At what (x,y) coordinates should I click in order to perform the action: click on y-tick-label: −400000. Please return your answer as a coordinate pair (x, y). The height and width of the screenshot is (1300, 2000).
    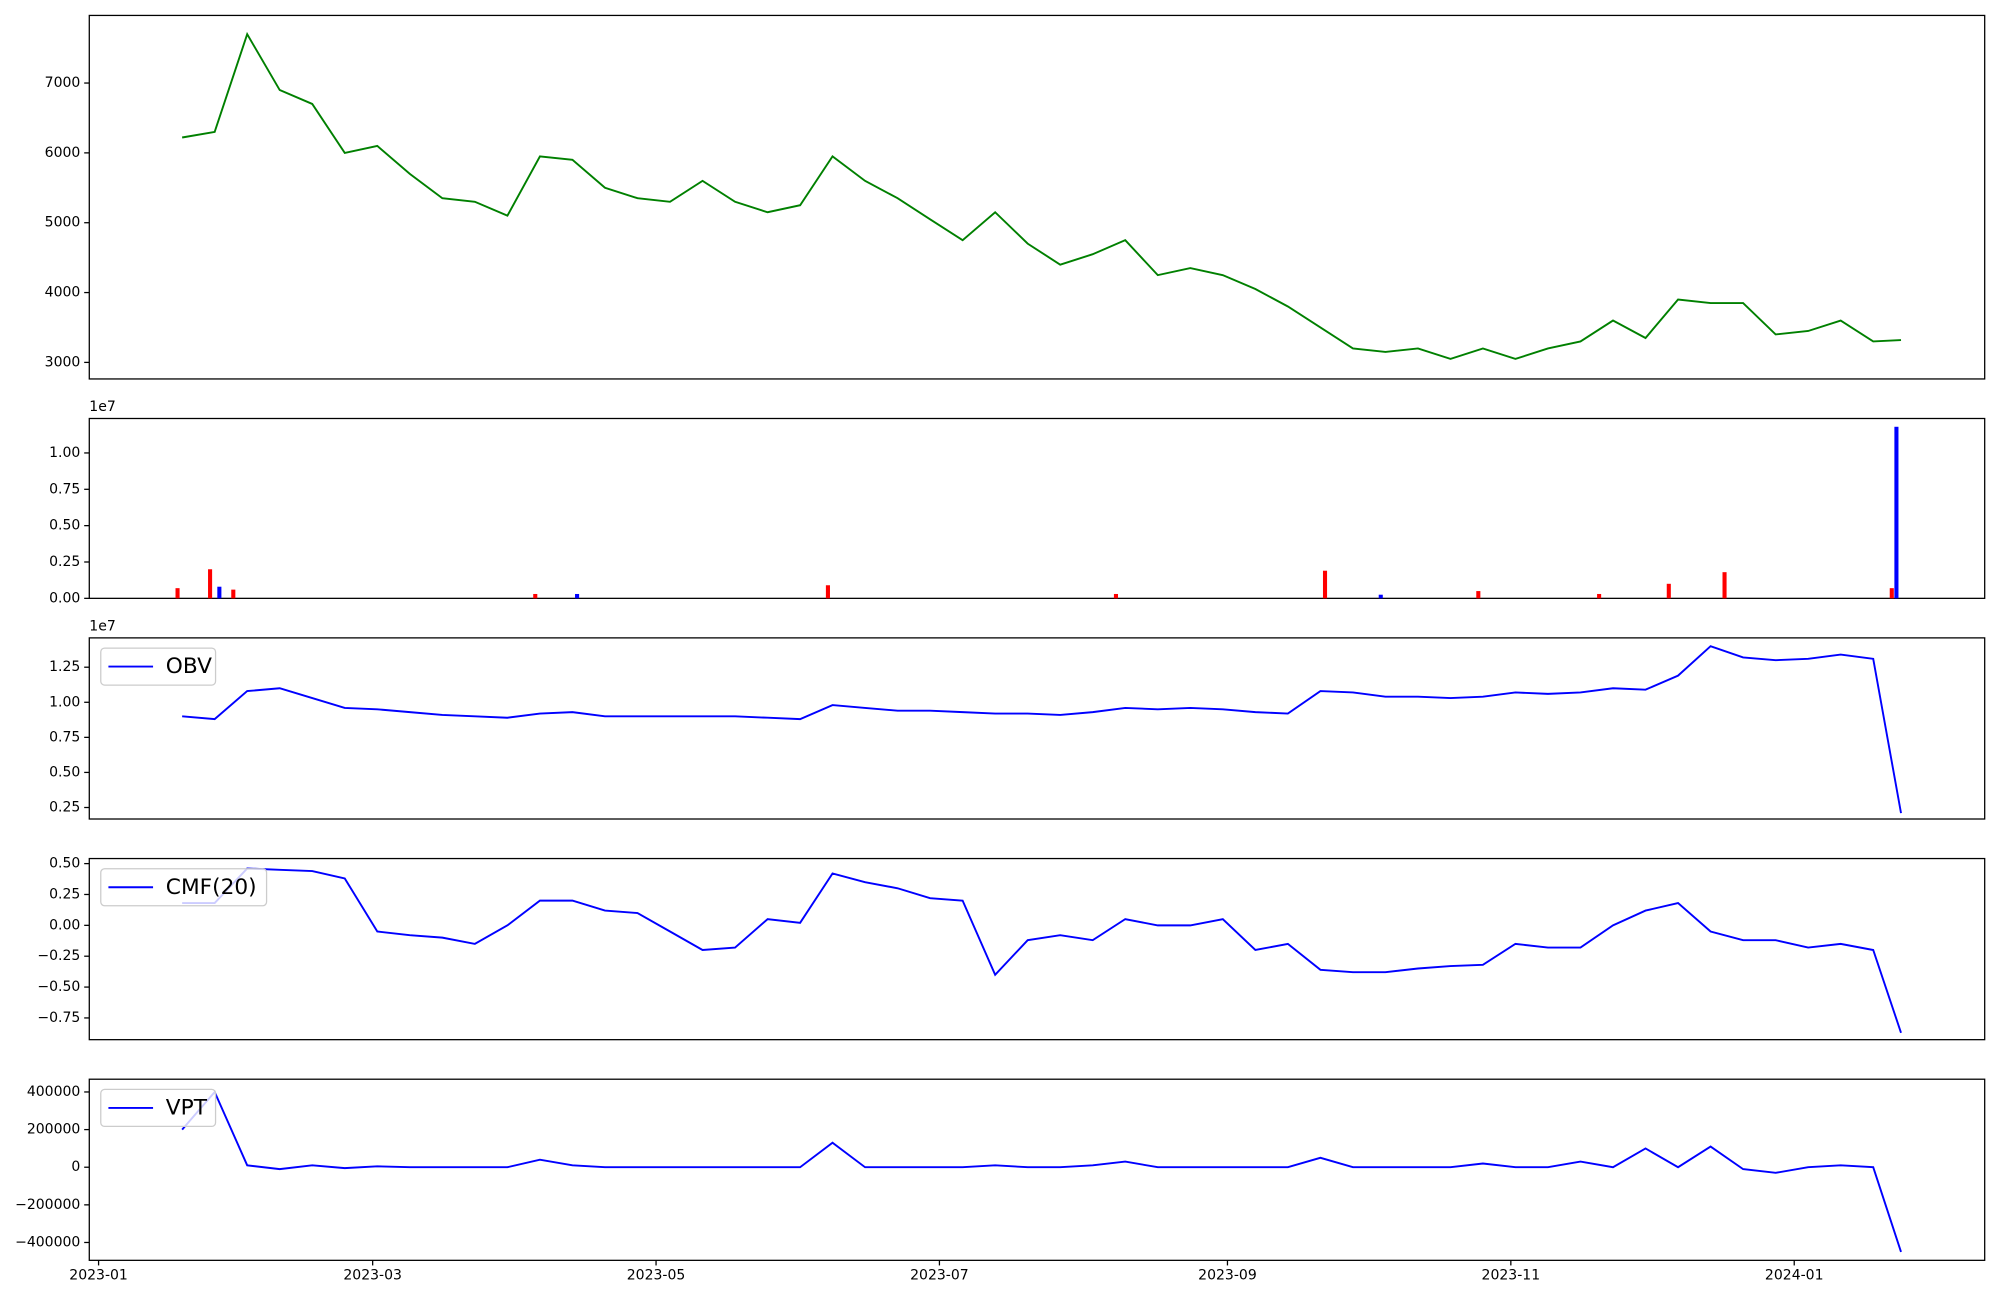
    Looking at the image, I should click on (47, 1242).